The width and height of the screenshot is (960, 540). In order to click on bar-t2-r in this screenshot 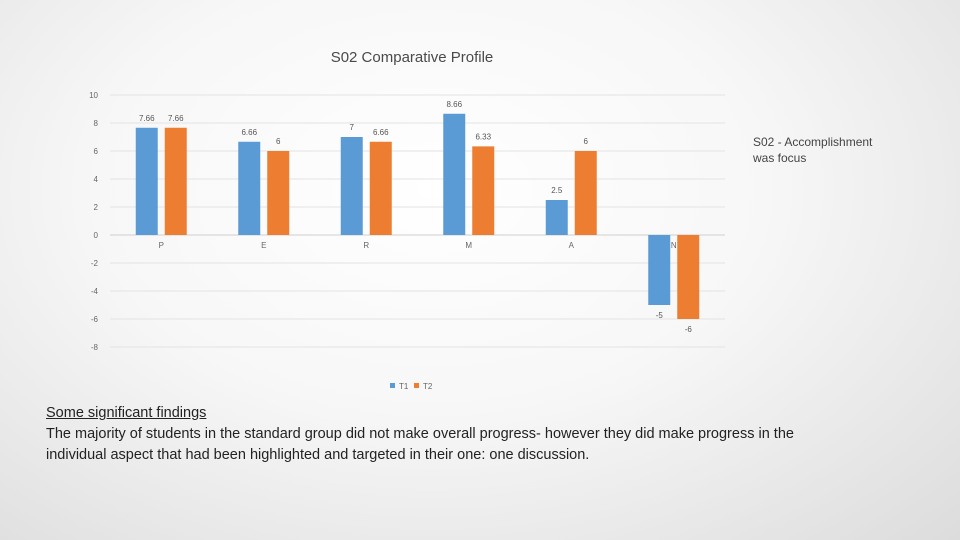, I will do `click(380, 188)`.